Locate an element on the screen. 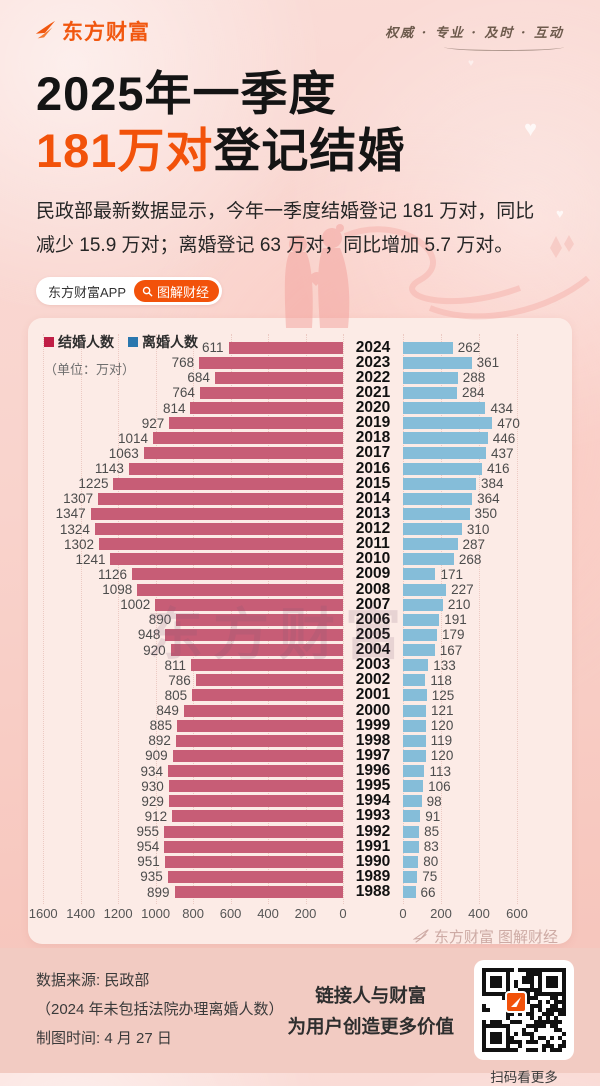  chart-row-1996: 934 1996 113 is located at coordinates (300, 770).